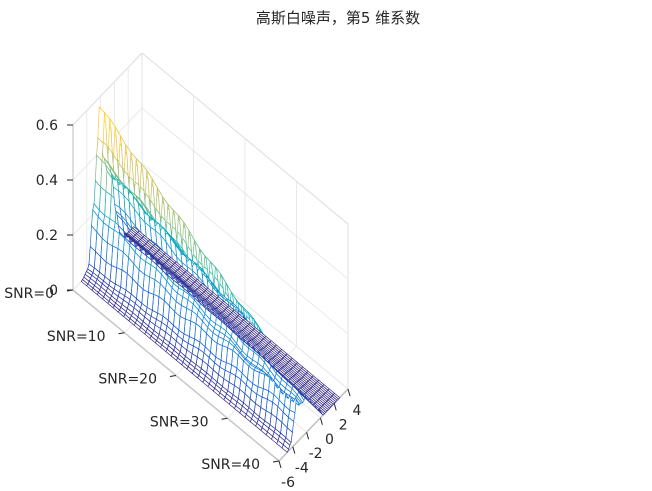  What do you see at coordinates (288, 483) in the screenshot?
I see `x-tick-label: -6` at bounding box center [288, 483].